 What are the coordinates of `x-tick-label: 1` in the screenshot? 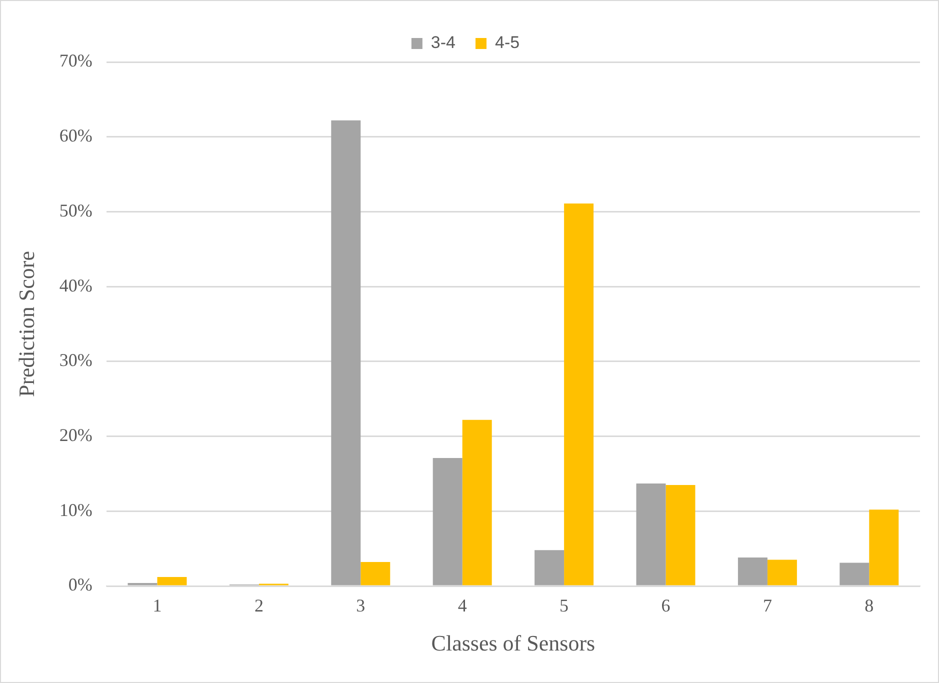 It's located at (157, 606).